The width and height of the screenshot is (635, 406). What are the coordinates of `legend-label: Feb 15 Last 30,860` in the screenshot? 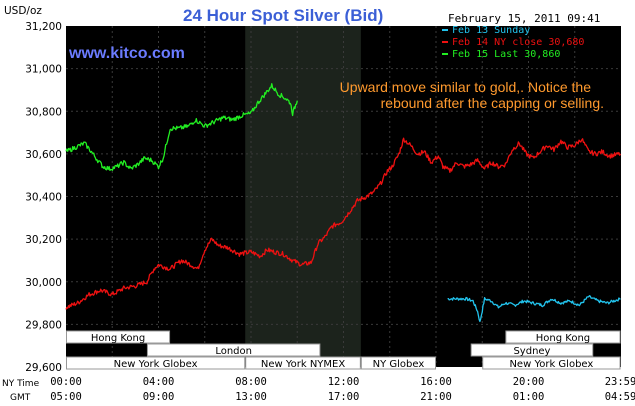 It's located at (506, 54).